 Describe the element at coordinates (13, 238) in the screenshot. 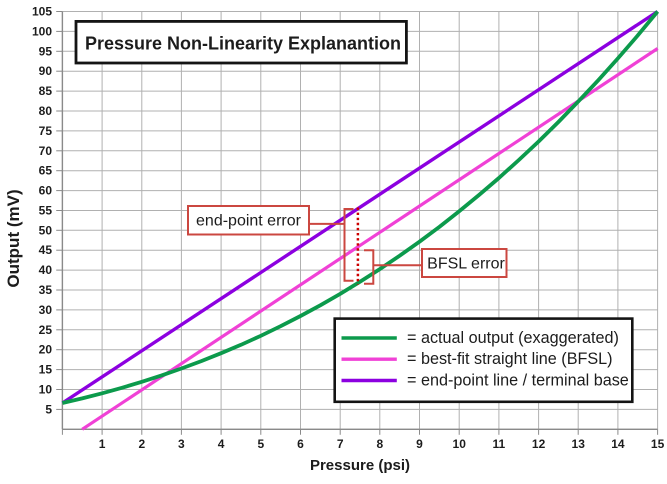

I see `svg-text: Output (mV)` at that location.